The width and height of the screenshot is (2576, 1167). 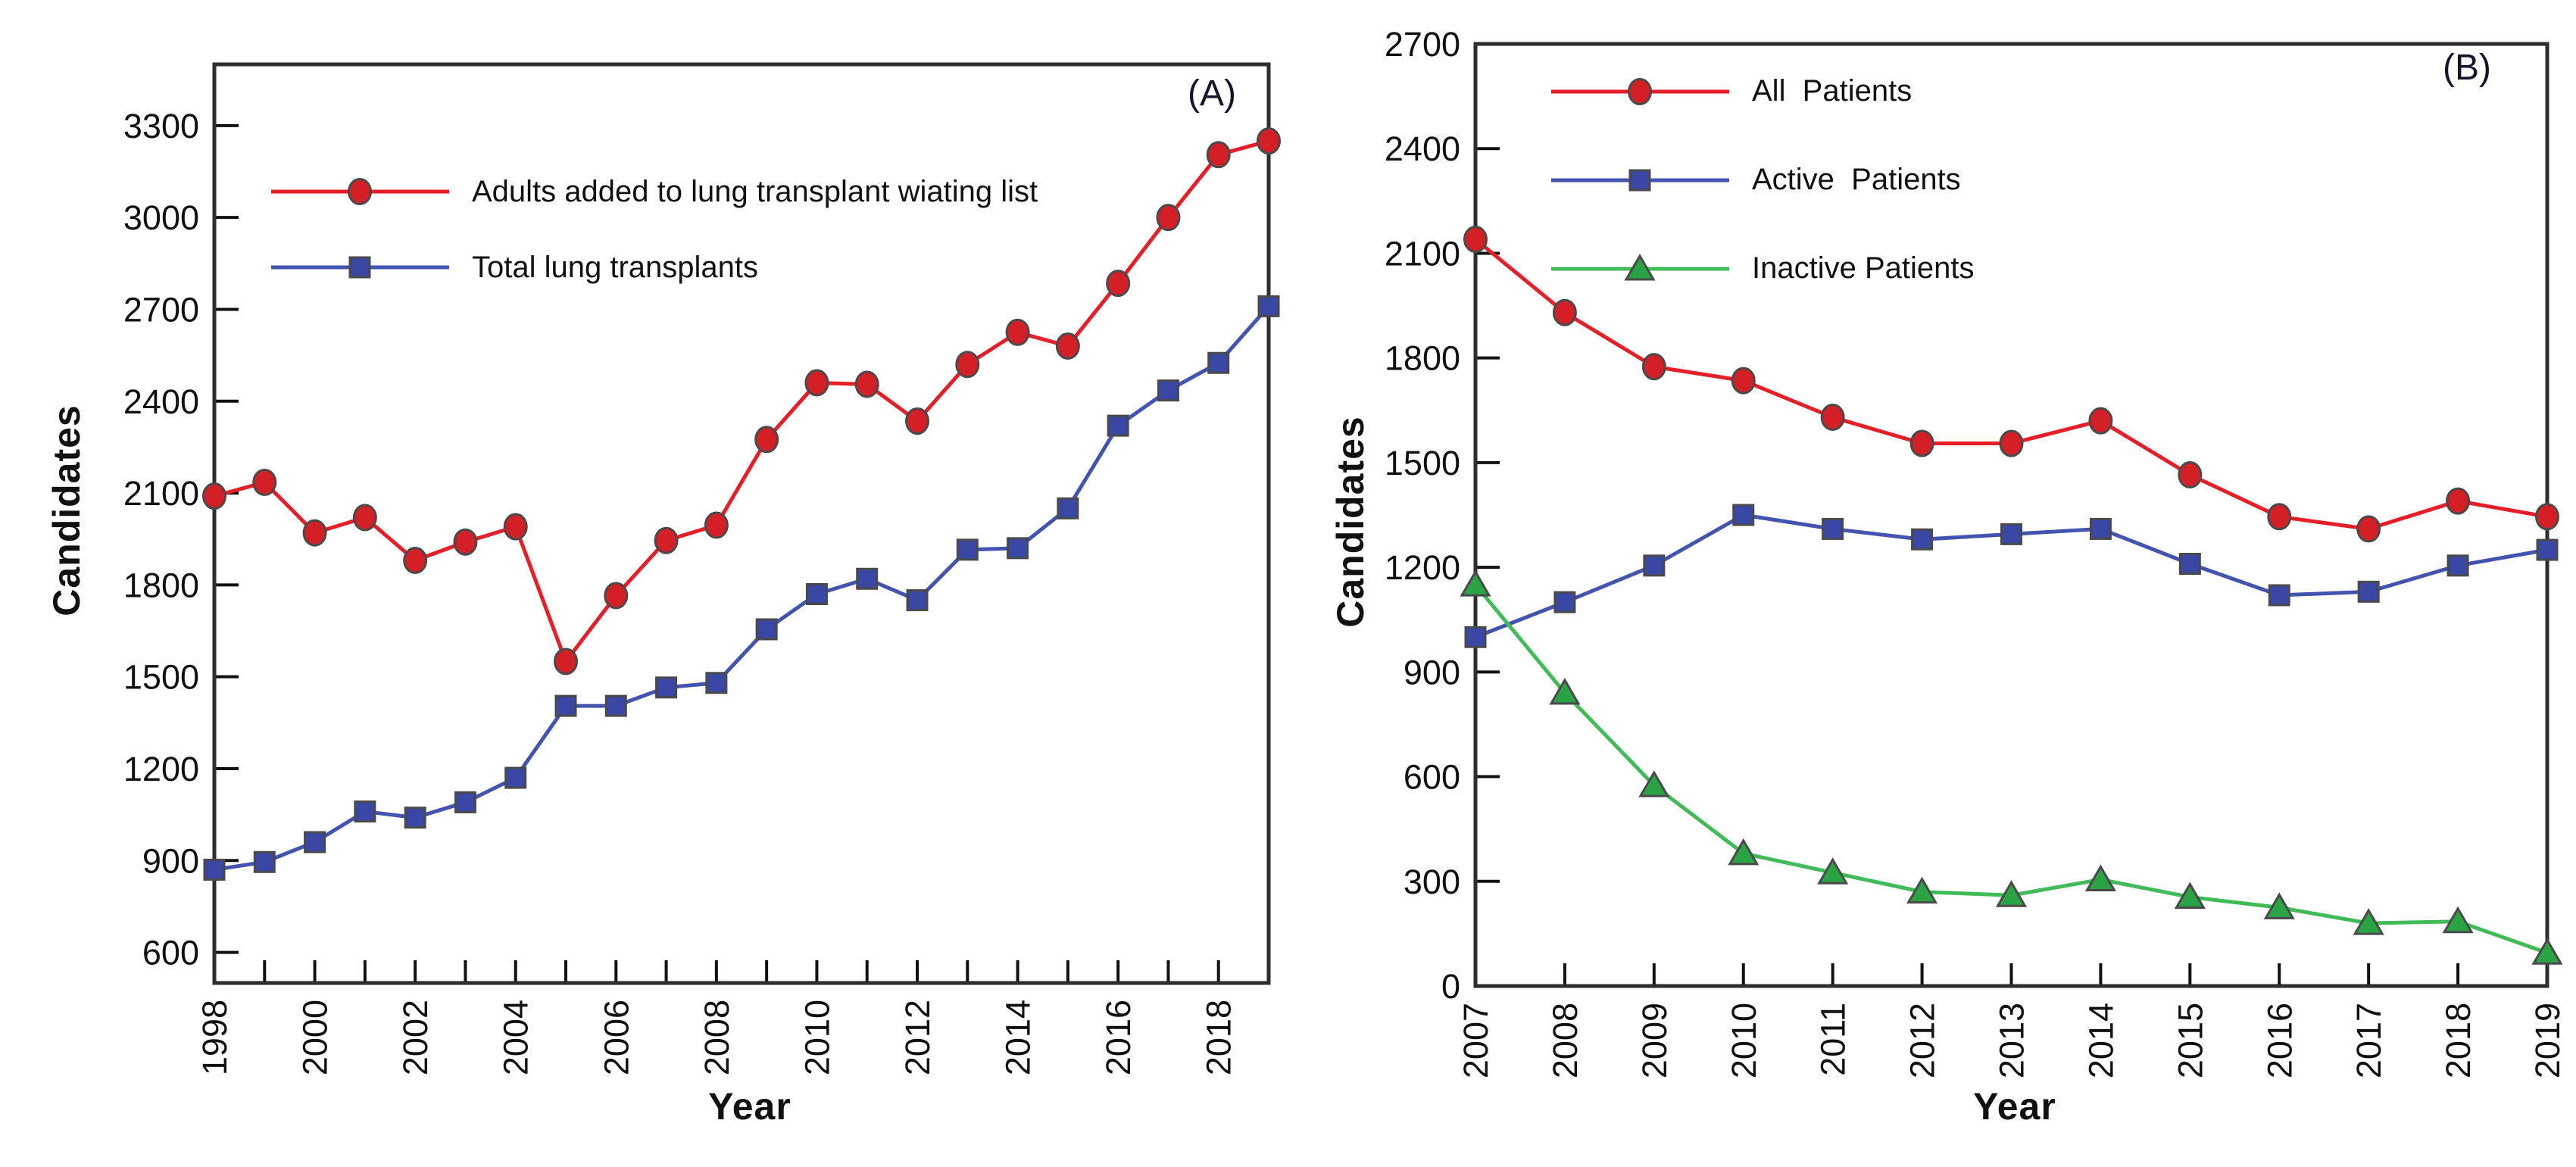 What do you see at coordinates (516, 1037) in the screenshot?
I see `svg-text: 2004` at bounding box center [516, 1037].